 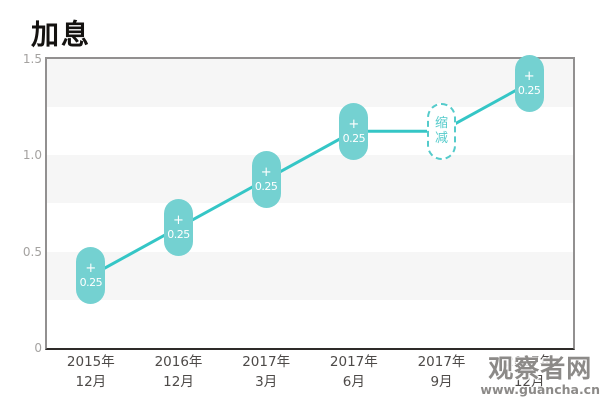 I want to click on y-axis-tick-label: 0.5, so click(x=32, y=251).